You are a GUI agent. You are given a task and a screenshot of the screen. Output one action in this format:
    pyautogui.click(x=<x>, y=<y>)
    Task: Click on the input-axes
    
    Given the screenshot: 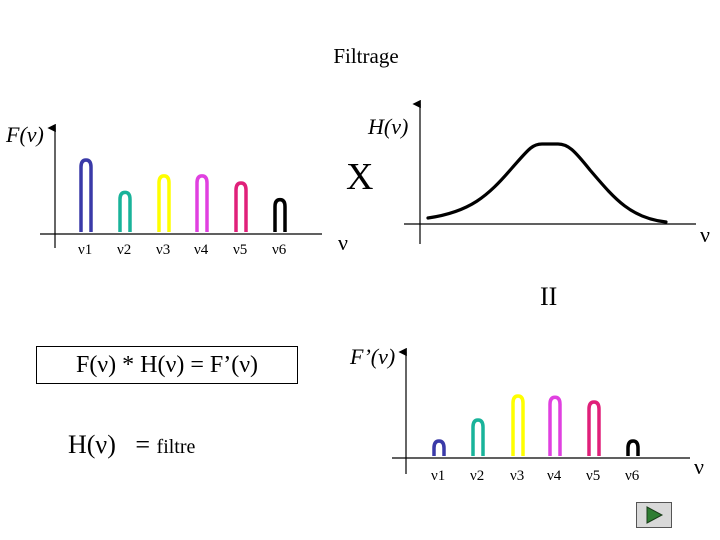 What is the action you would take?
    pyautogui.click(x=181, y=185)
    